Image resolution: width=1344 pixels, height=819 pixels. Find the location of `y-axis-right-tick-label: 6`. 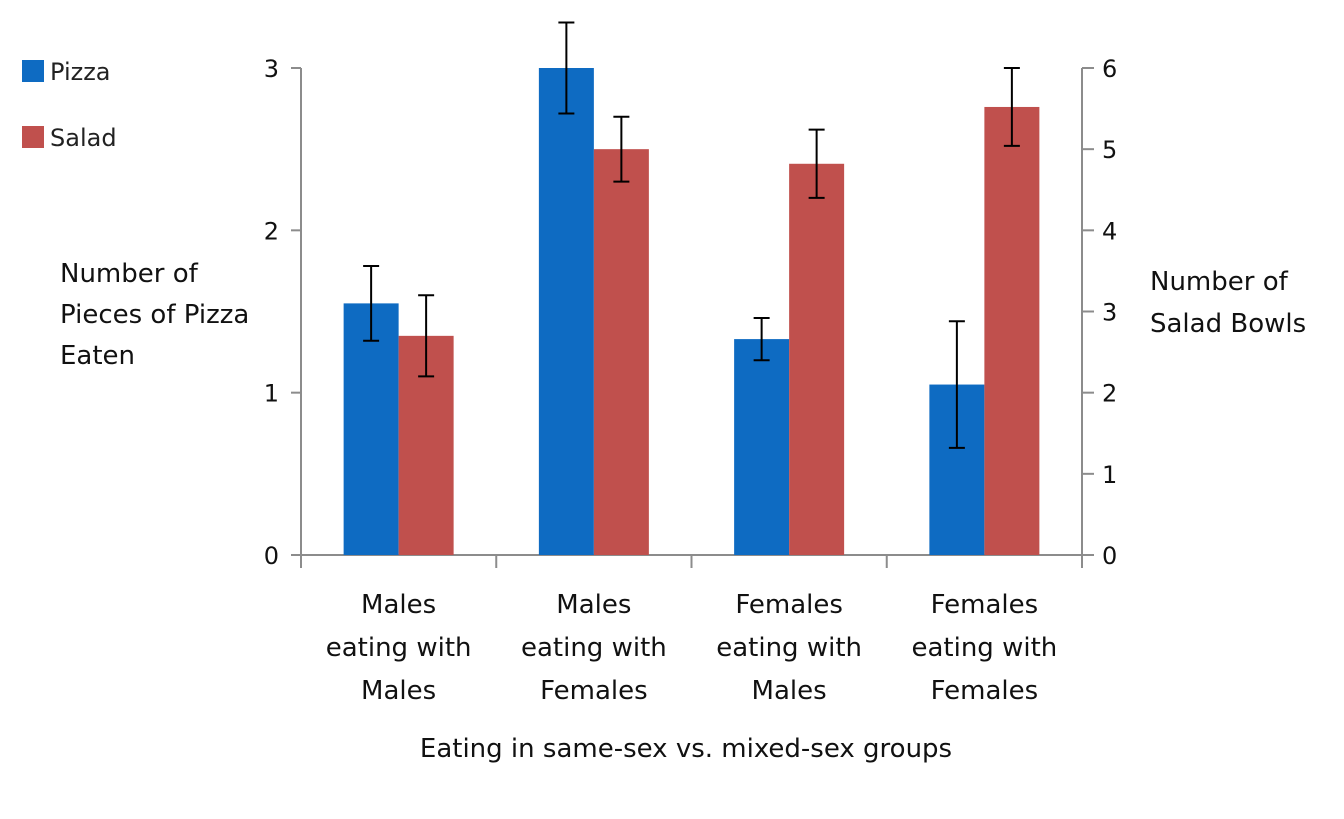

y-axis-right-tick-label: 6 is located at coordinates (1109, 69).